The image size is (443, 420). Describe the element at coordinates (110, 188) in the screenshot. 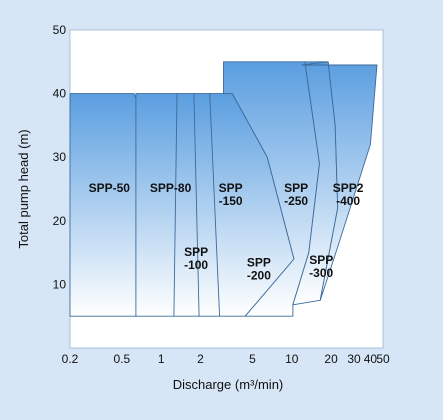

I see `region-label-spp-50: SPP-50` at that location.